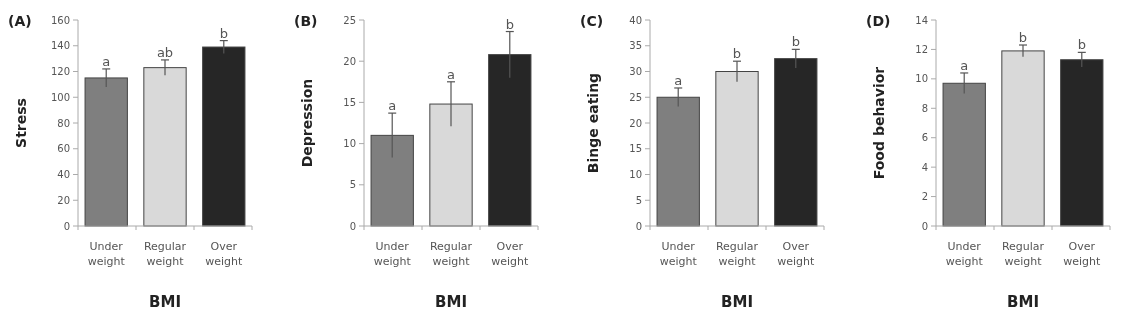  What do you see at coordinates (635, 46) in the screenshot?
I see `y-tick-label: 35` at bounding box center [635, 46].